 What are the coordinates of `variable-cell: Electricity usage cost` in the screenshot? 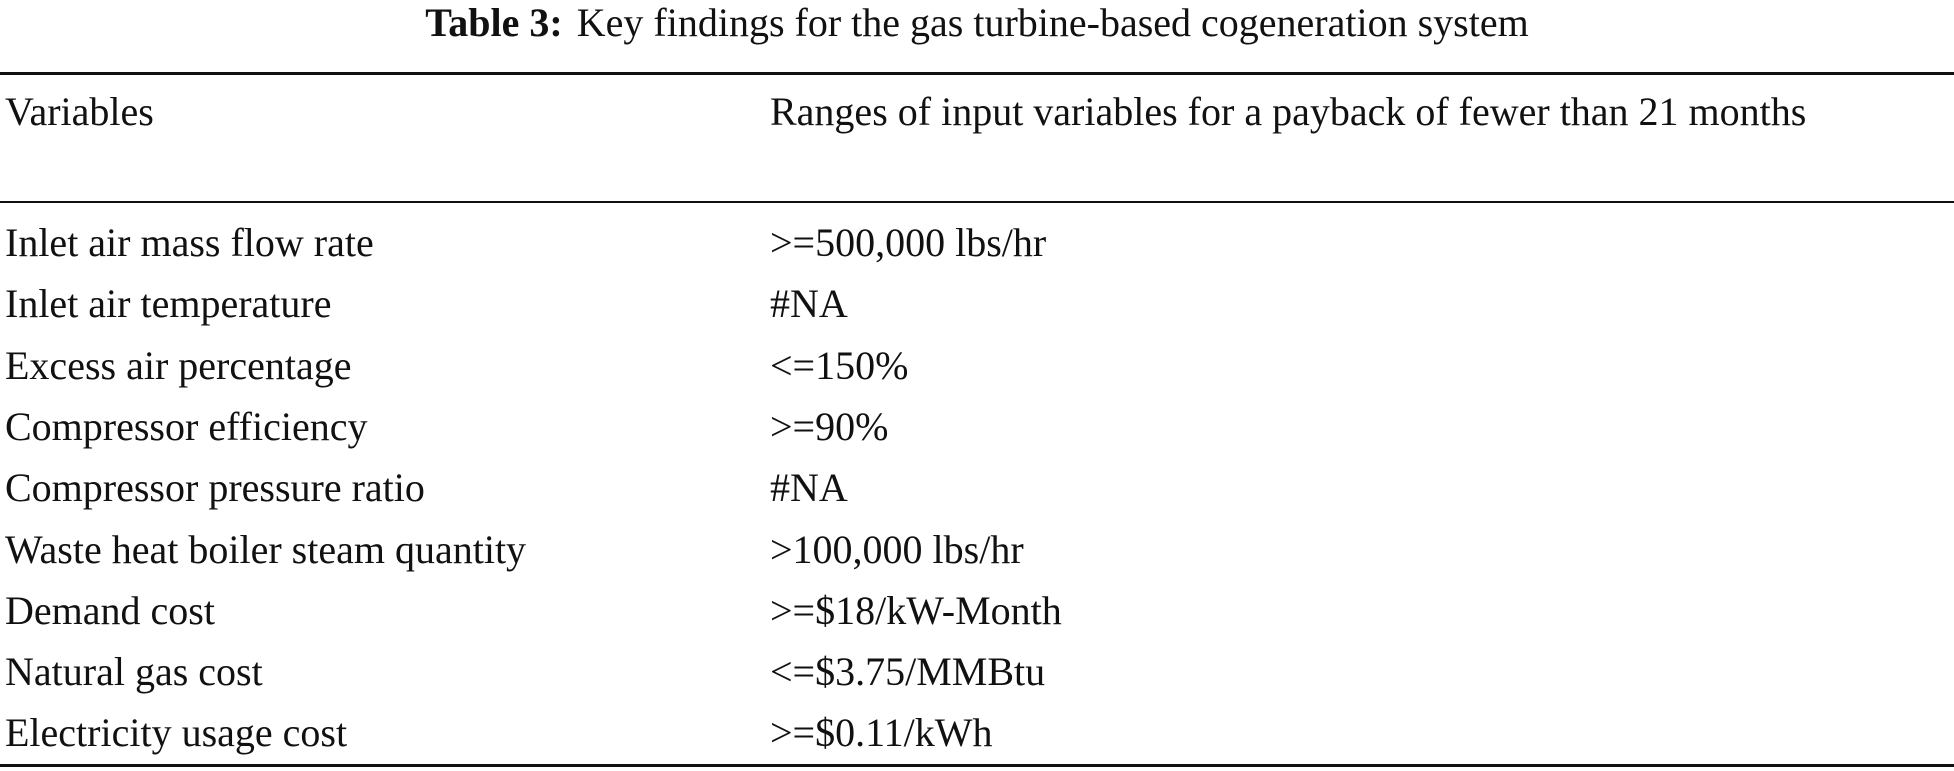 It's located at (176, 733).